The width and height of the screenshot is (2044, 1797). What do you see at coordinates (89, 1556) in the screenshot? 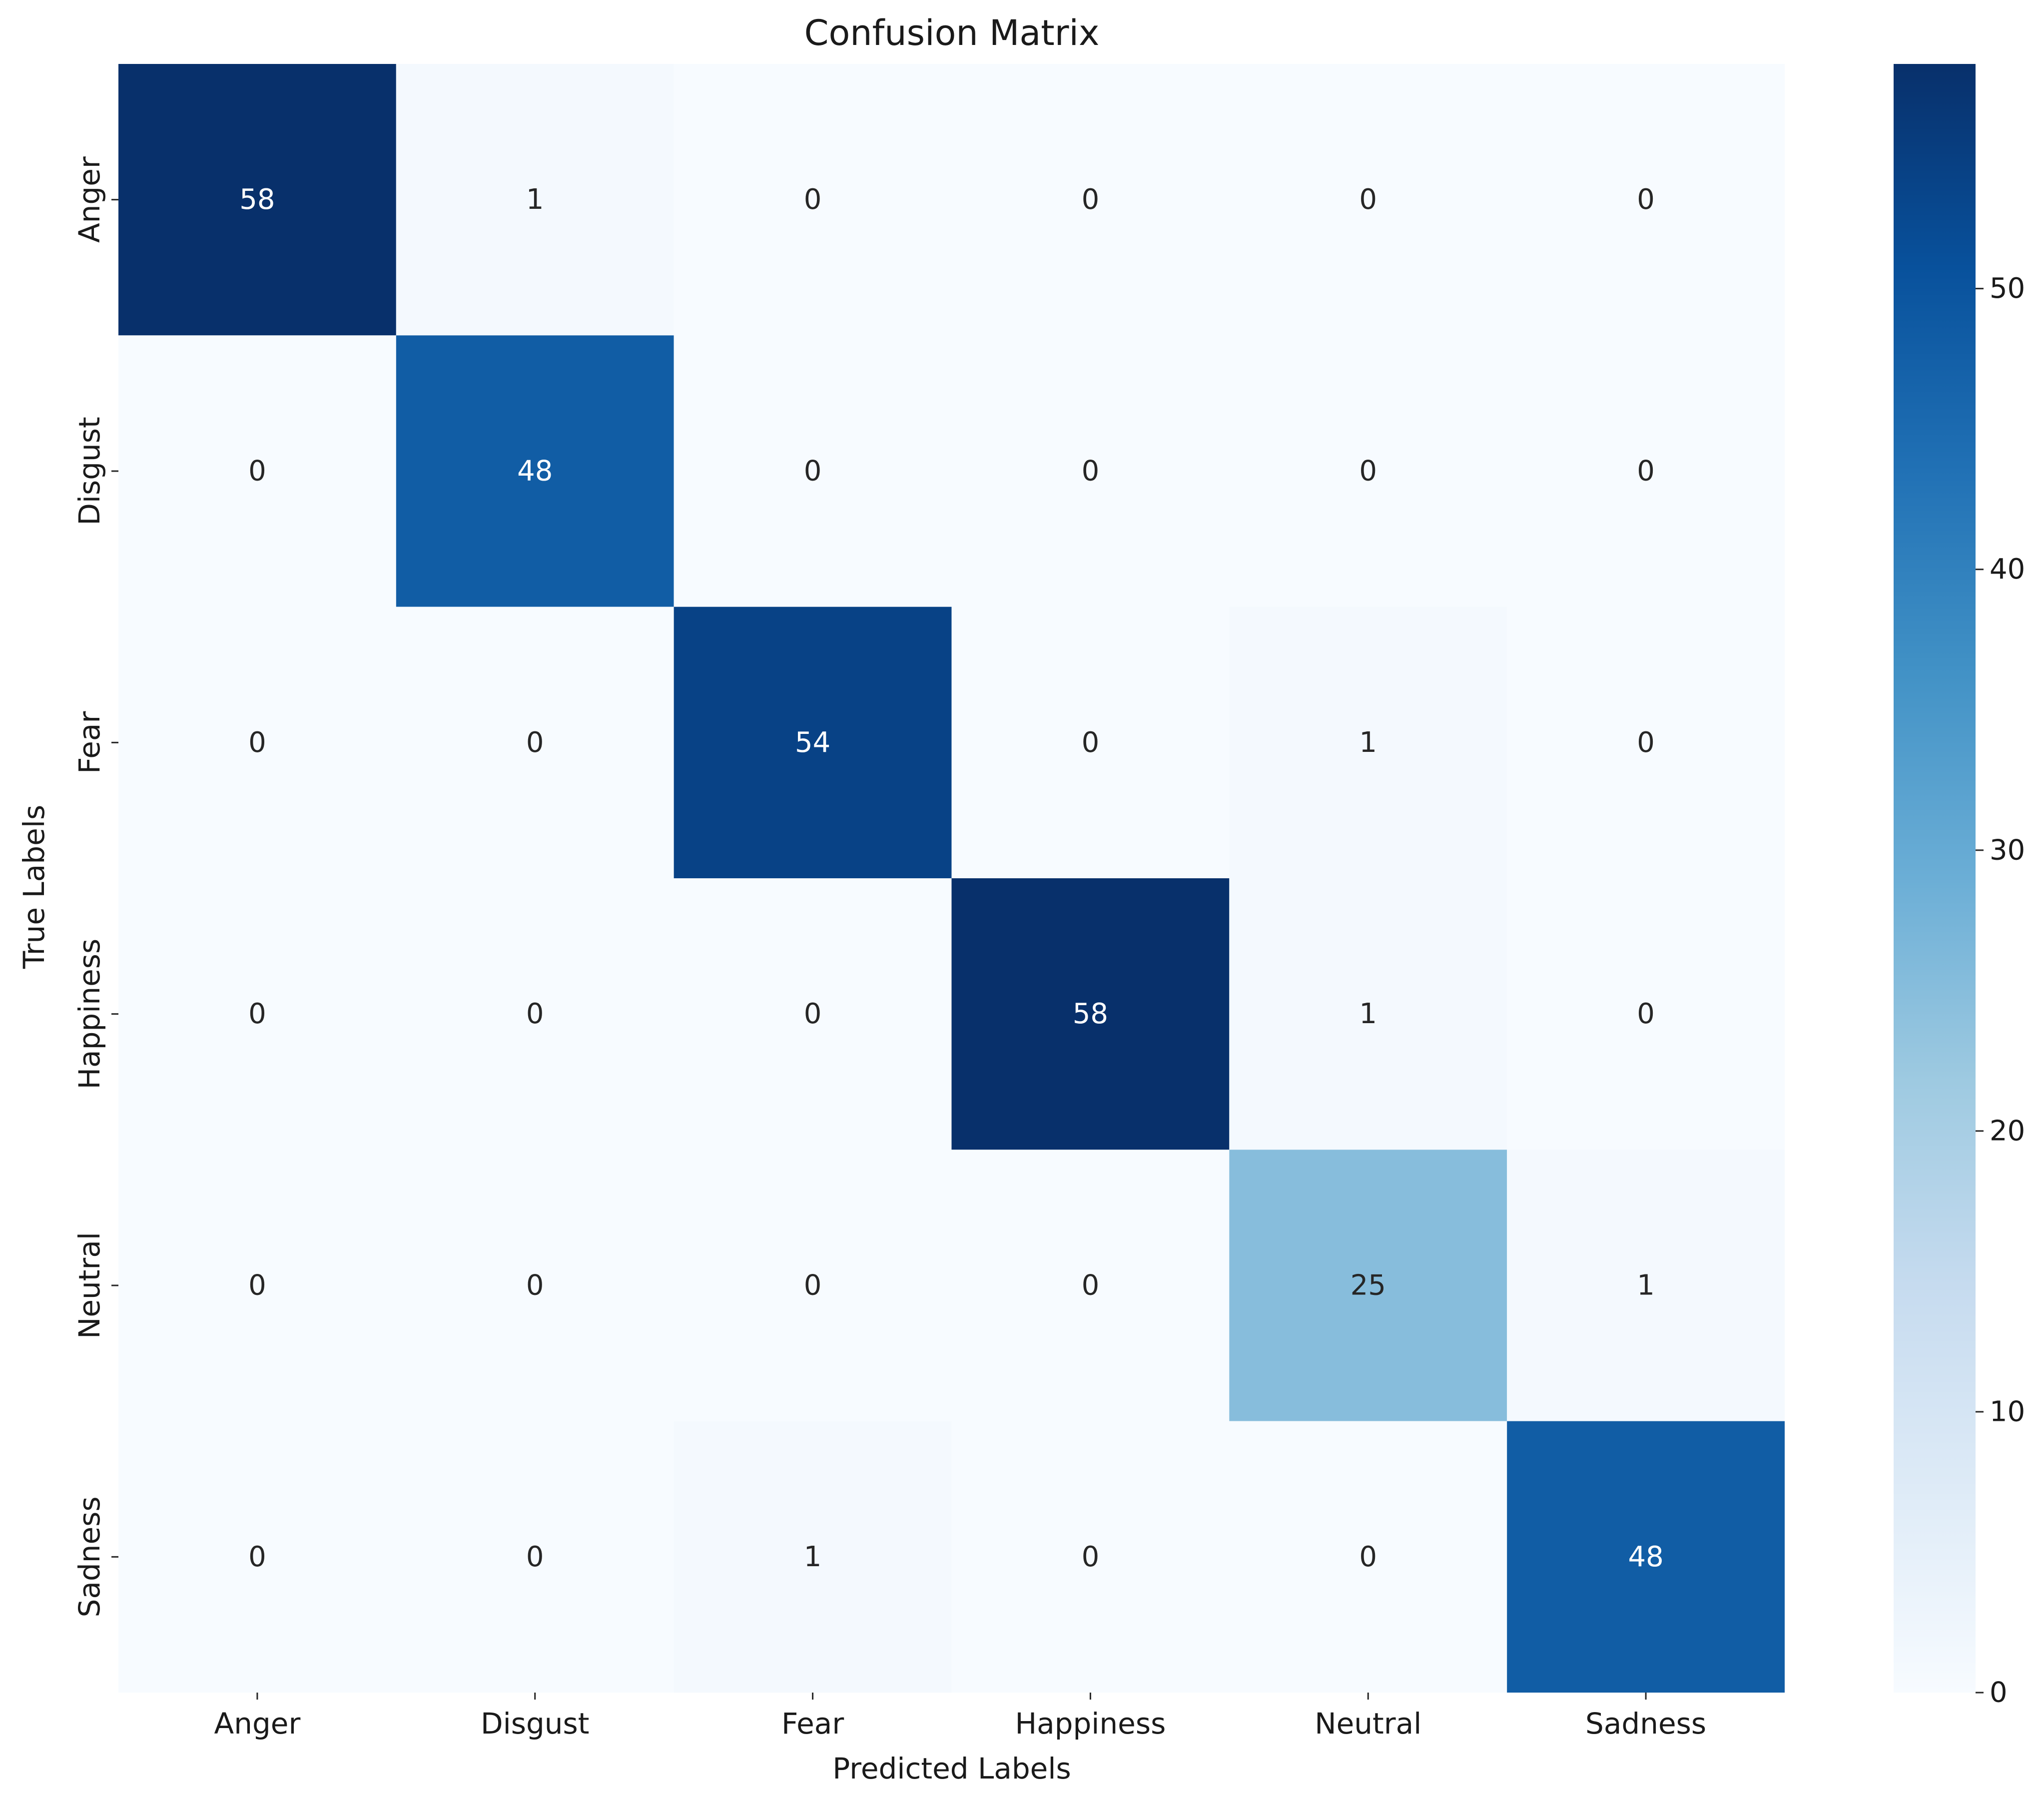
I see `y-tick-label-sadness: Sadness` at bounding box center [89, 1556].